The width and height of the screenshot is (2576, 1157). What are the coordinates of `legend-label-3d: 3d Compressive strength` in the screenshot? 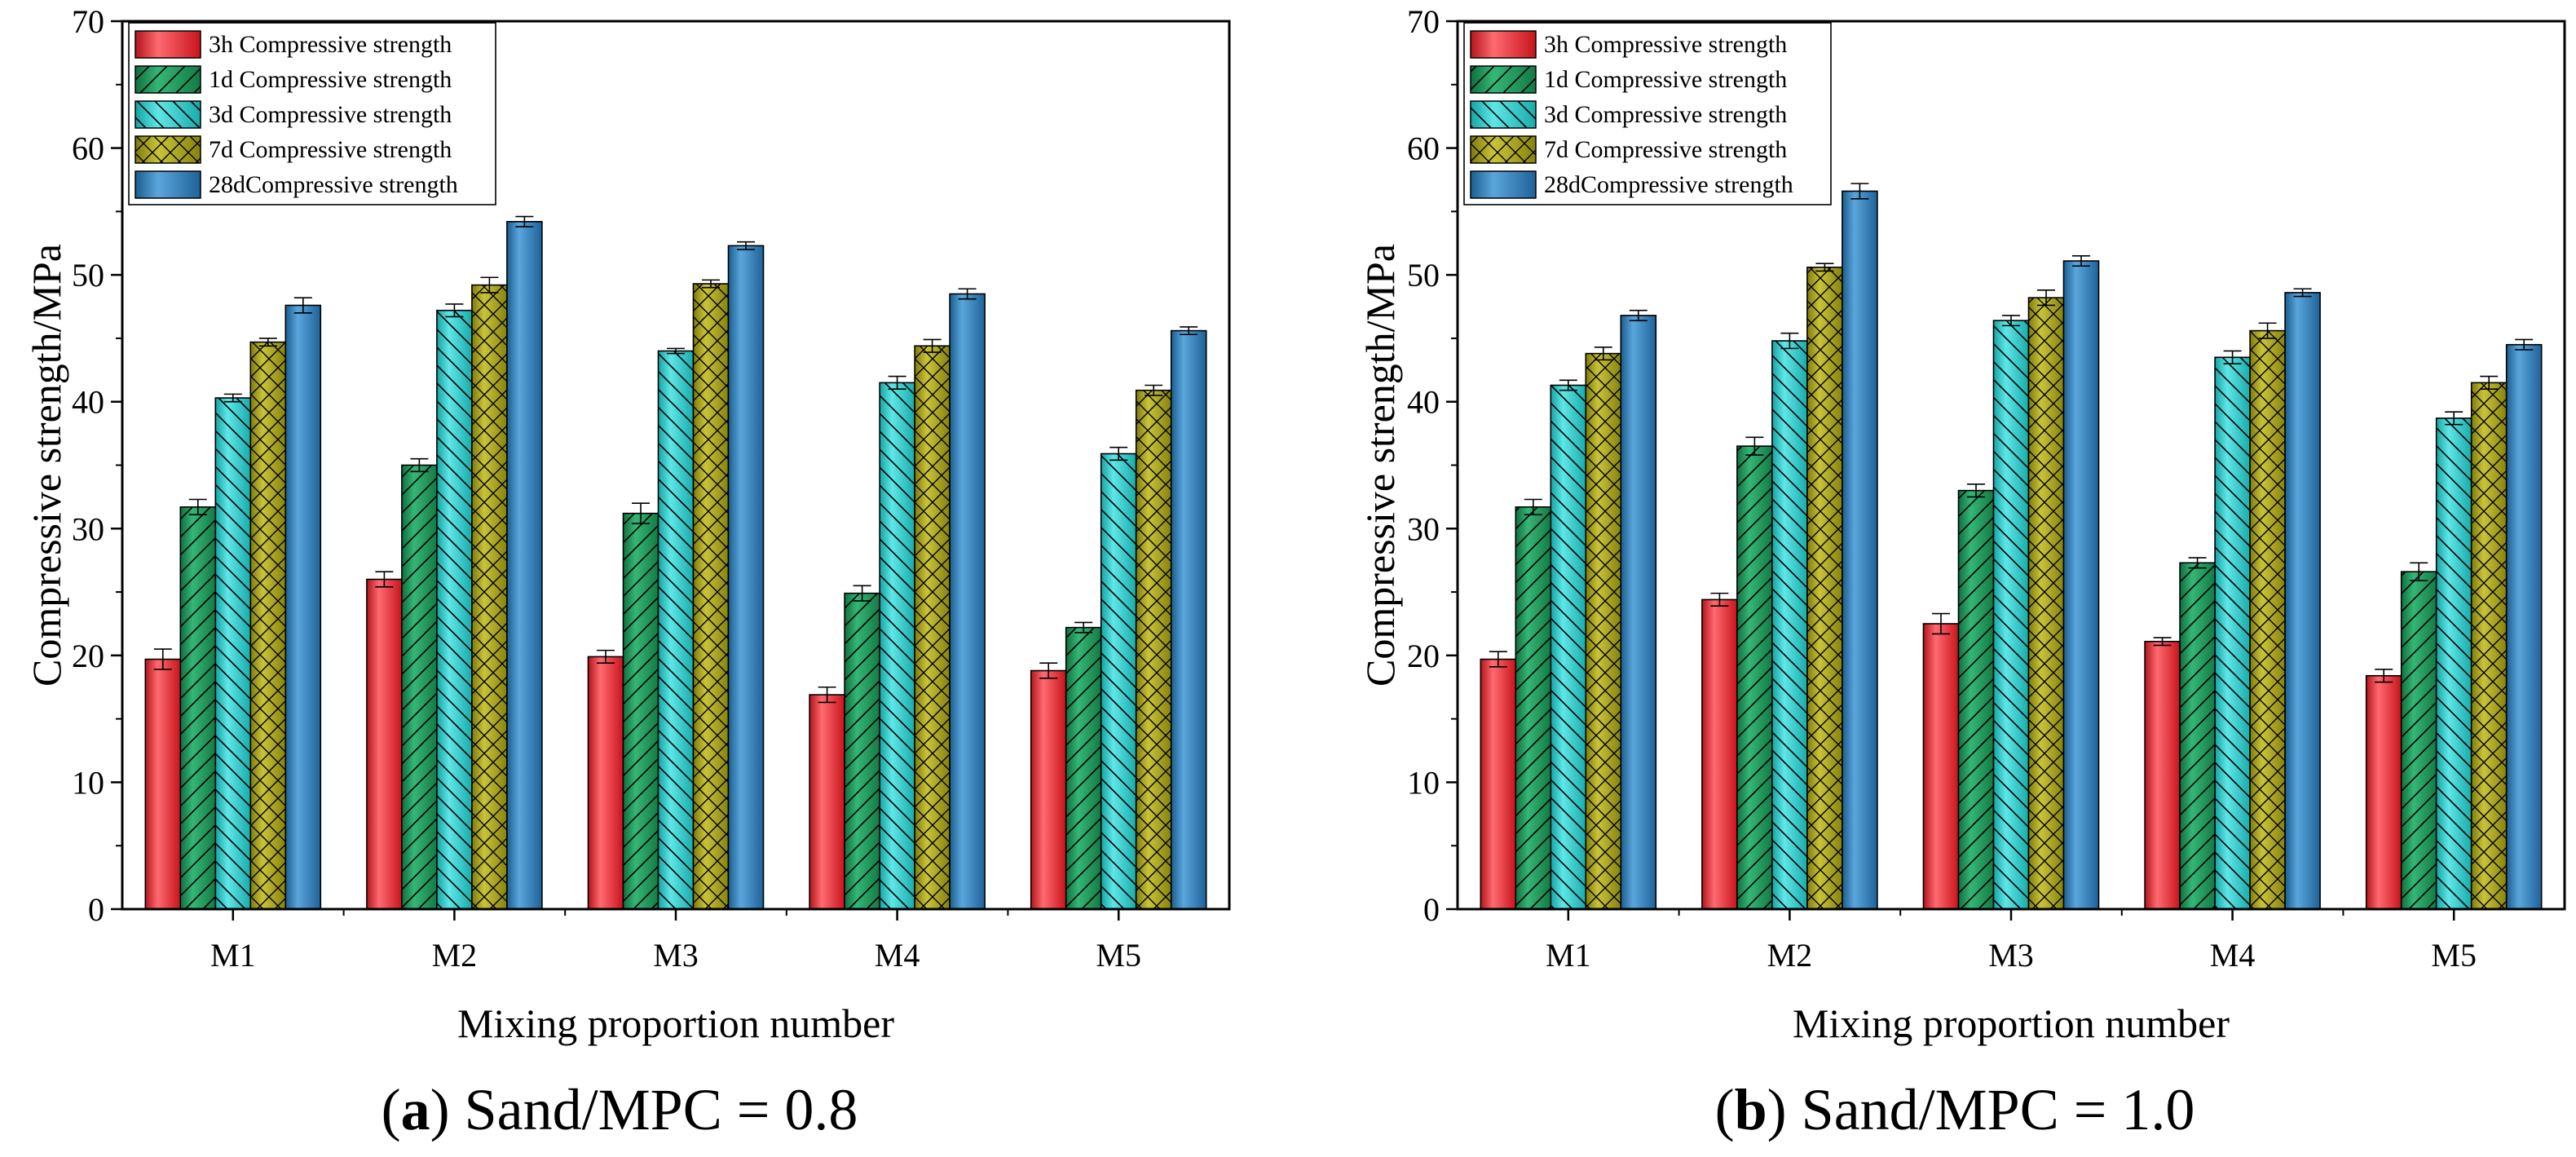 It's located at (330, 114).